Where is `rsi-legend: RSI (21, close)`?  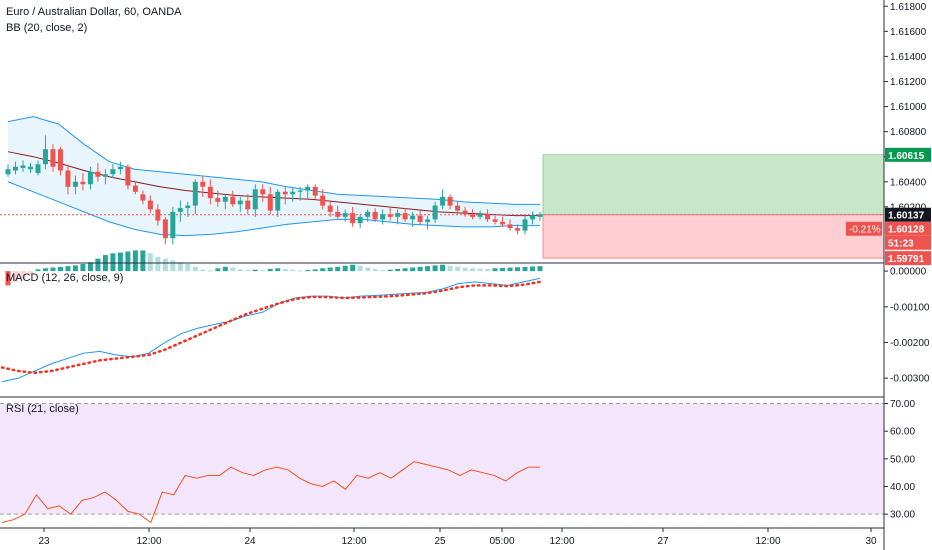
rsi-legend: RSI (21, close) is located at coordinates (42, 409).